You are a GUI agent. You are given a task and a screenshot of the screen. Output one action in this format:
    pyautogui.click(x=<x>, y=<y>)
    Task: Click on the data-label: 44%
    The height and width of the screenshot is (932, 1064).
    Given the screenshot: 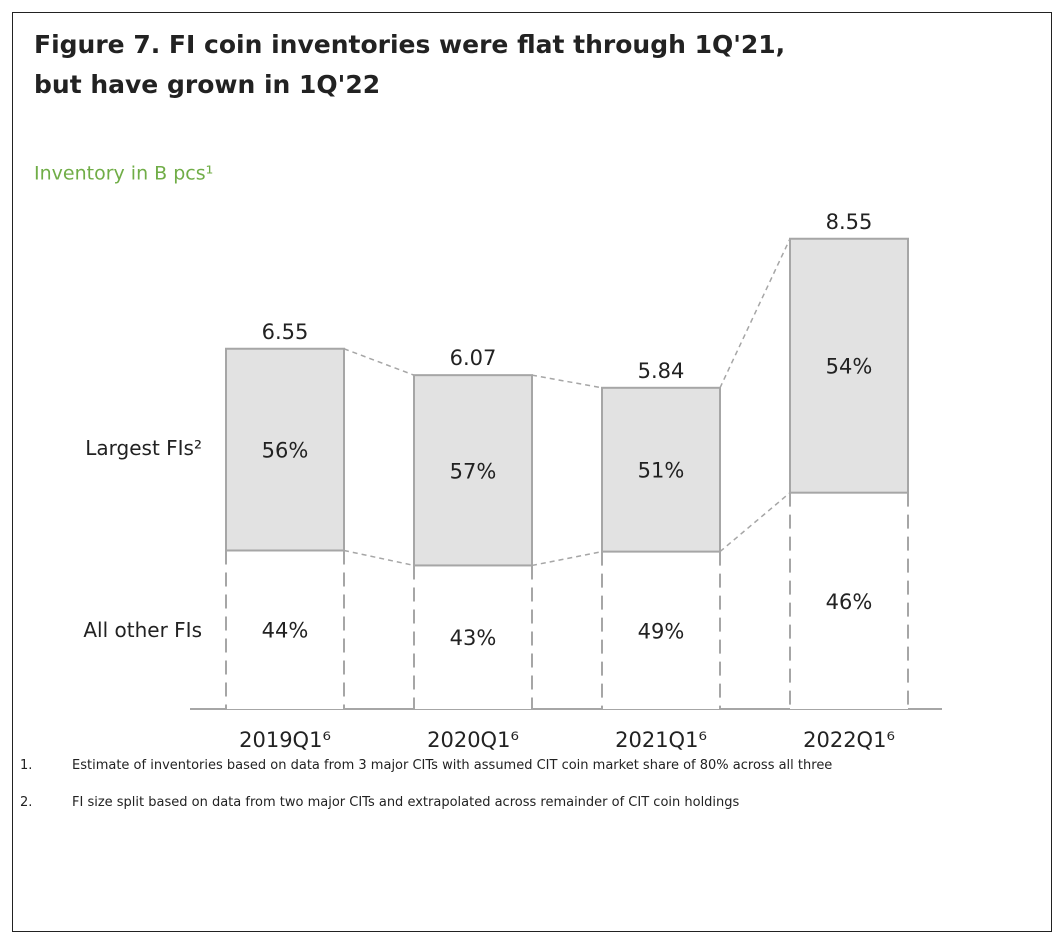 What is the action you would take?
    pyautogui.click(x=285, y=631)
    